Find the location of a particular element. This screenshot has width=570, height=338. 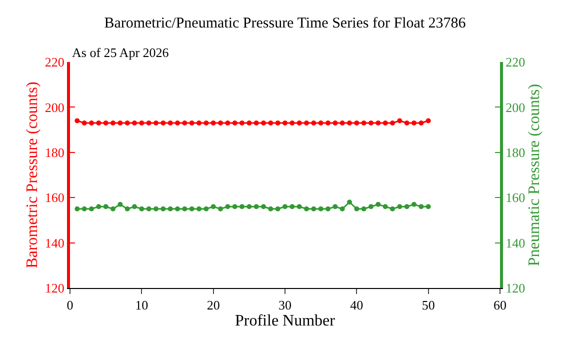

y2-tick-label: 200 is located at coordinates (516, 107).